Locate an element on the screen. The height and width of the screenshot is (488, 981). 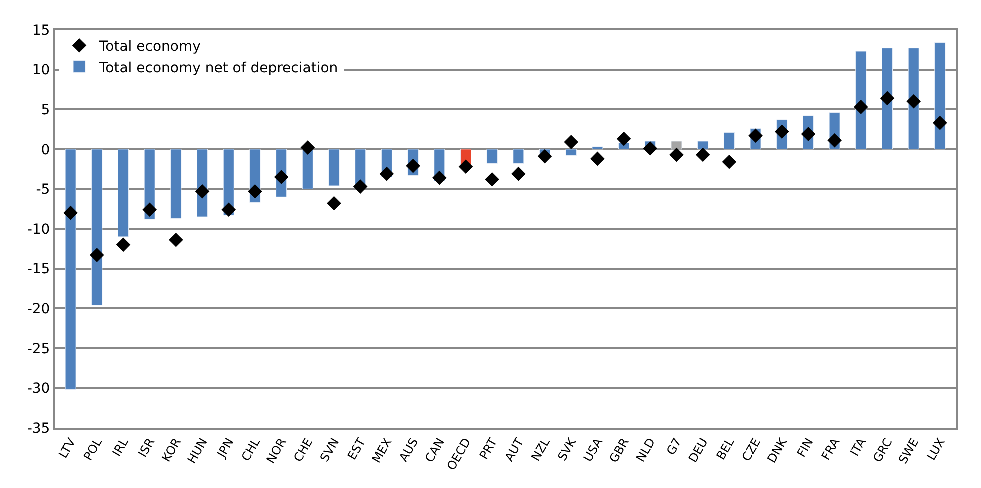
y-tick-label: -25 is located at coordinates (38, 349).